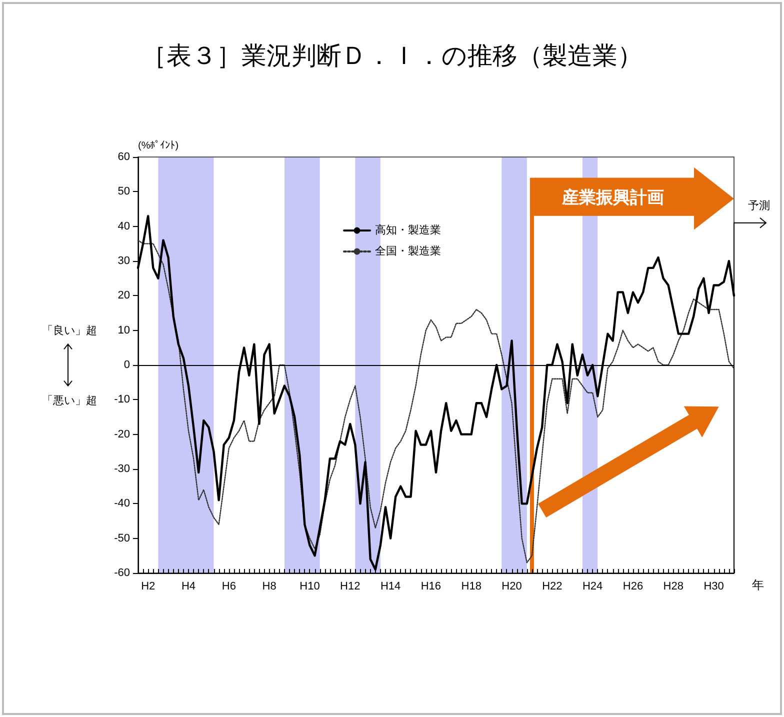  Describe the element at coordinates (127, 365) in the screenshot. I see `y-tick-label: 0` at that location.